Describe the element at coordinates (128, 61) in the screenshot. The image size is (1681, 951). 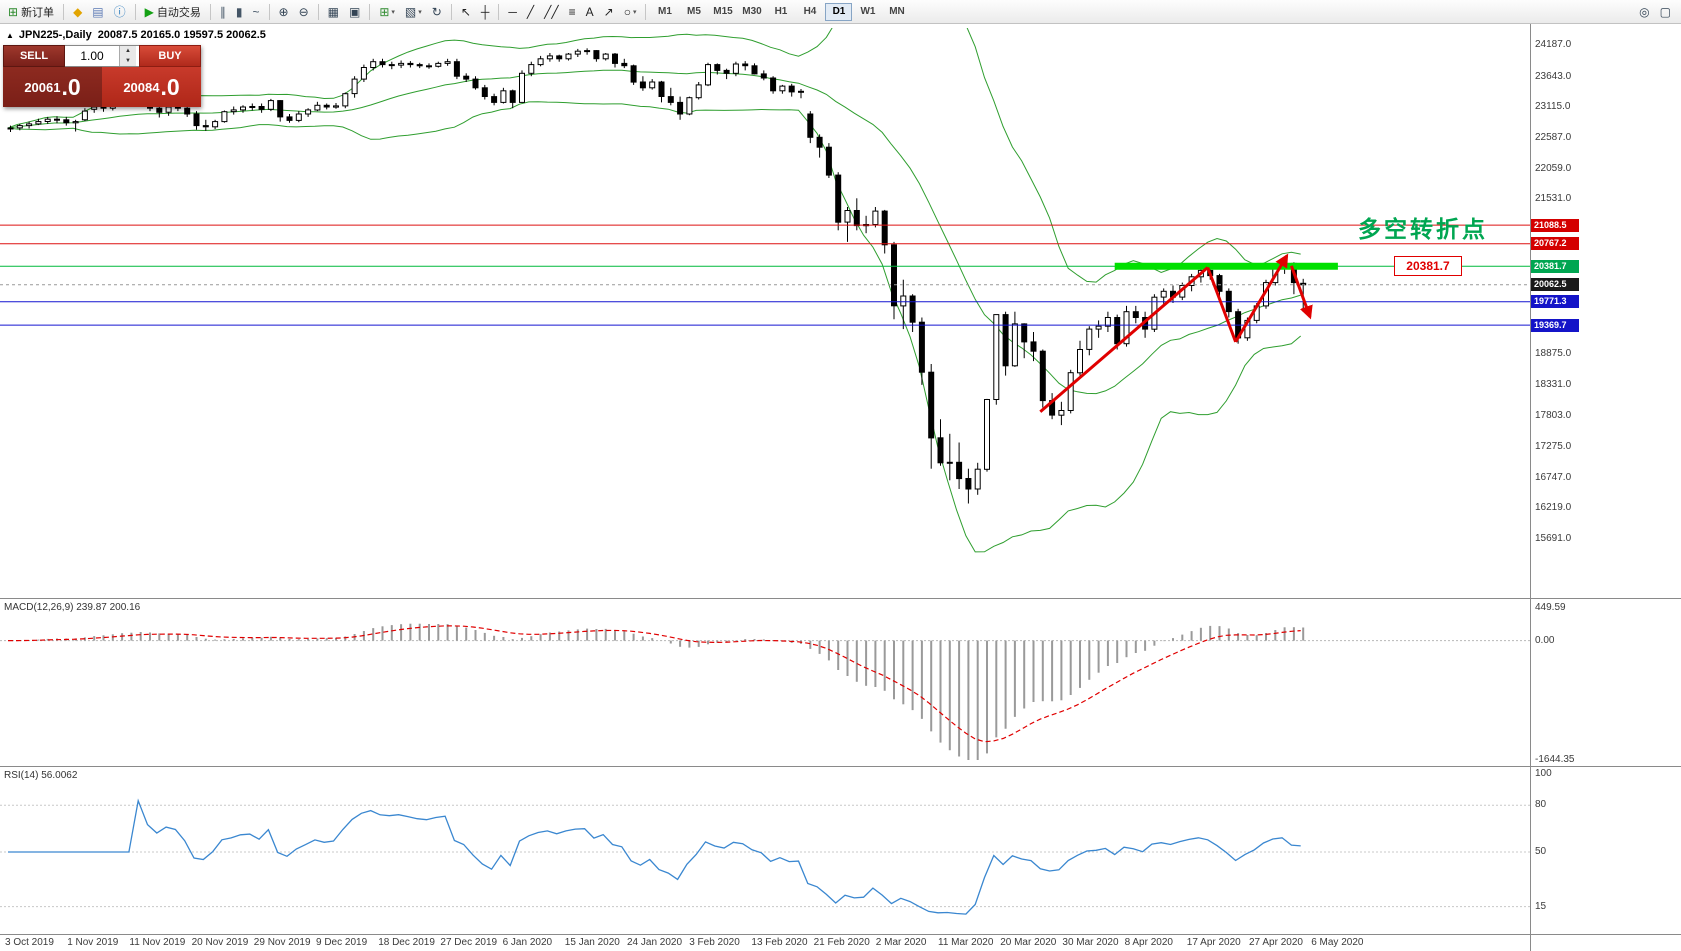
I see `volume-down-icon: ▼` at that location.